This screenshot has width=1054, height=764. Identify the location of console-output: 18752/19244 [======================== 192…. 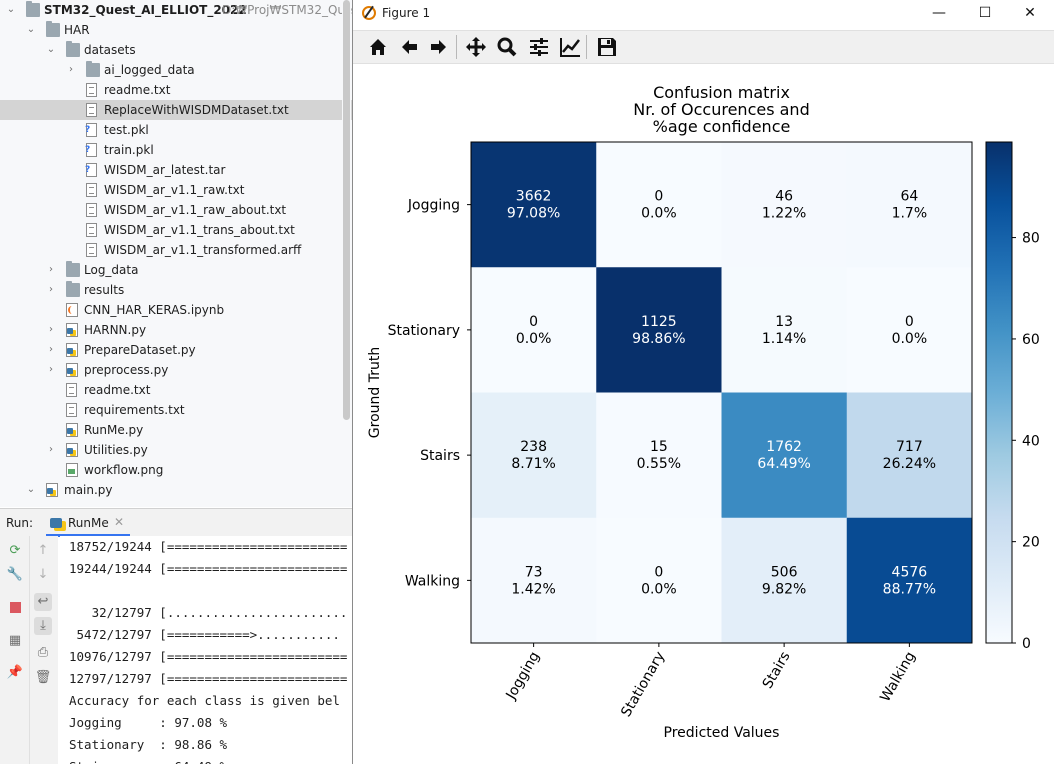
(206, 650).